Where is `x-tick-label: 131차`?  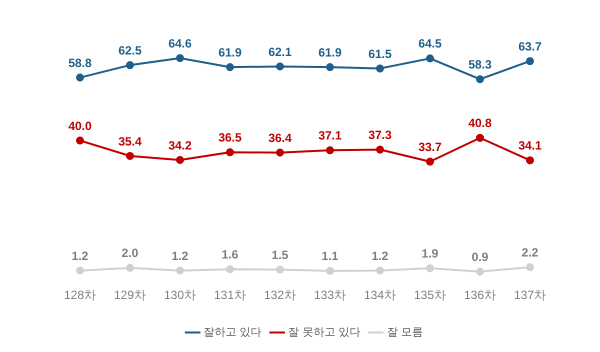
x-tick-label: 131차 is located at coordinates (230, 295).